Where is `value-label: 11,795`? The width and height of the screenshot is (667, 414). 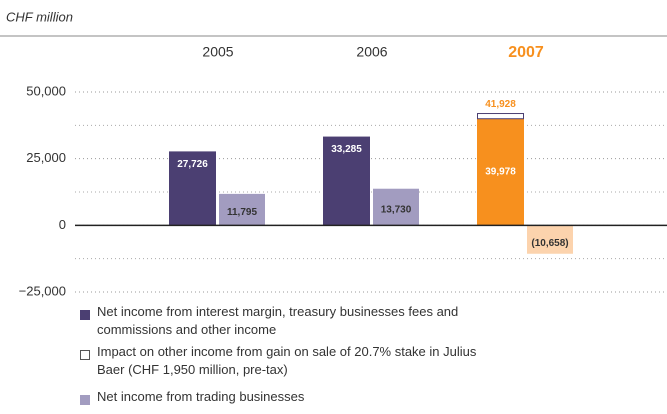
value-label: 11,795 is located at coordinates (242, 212).